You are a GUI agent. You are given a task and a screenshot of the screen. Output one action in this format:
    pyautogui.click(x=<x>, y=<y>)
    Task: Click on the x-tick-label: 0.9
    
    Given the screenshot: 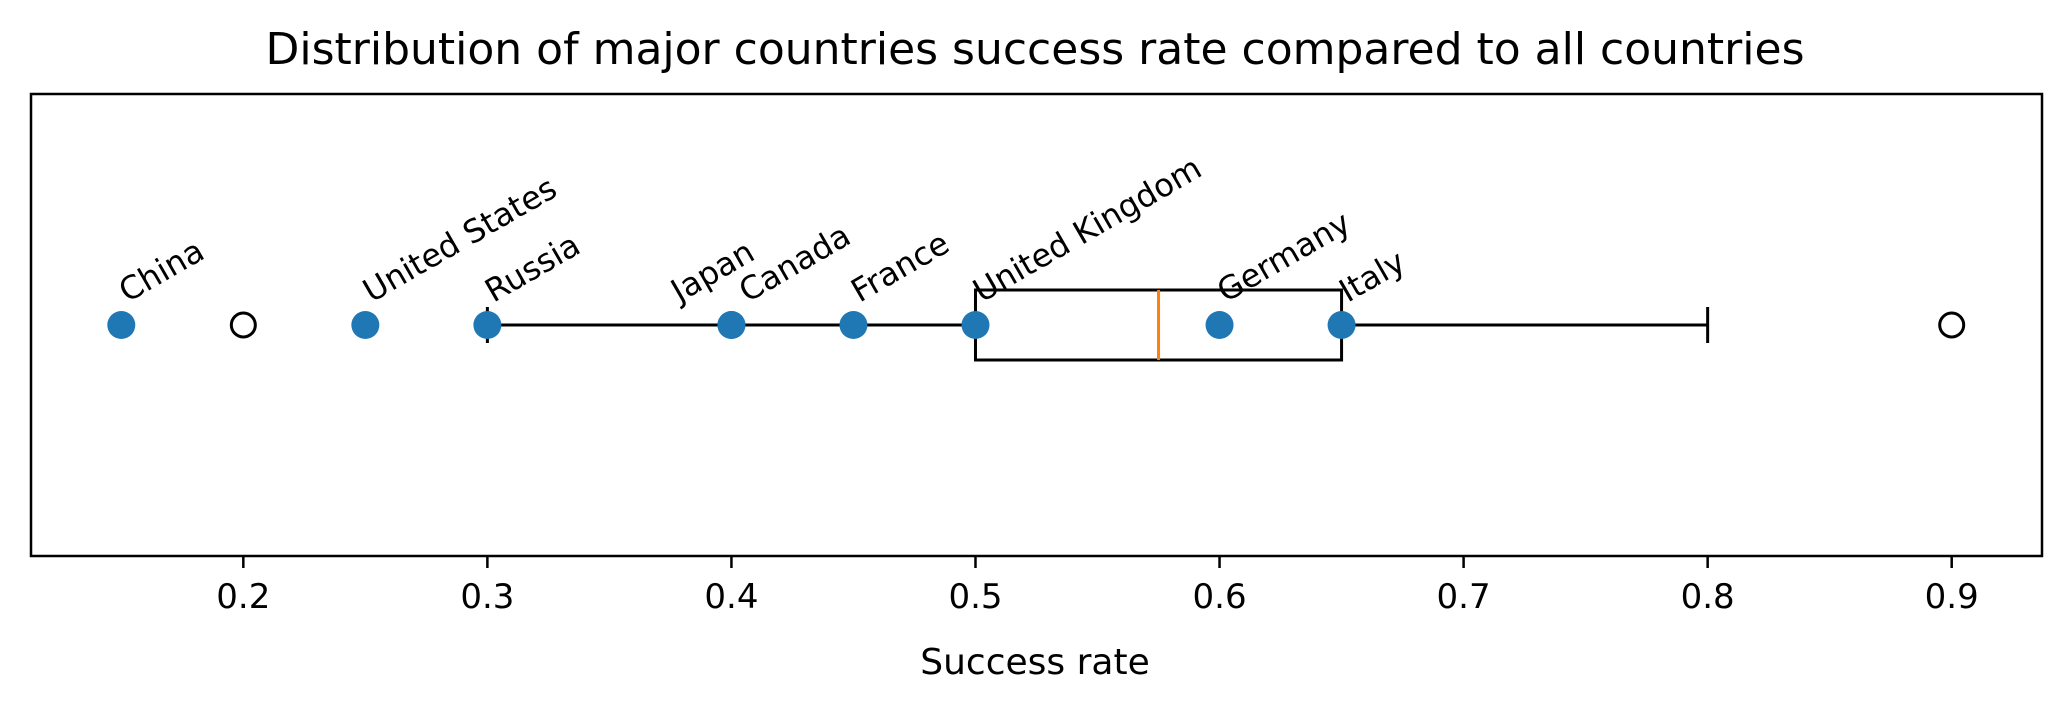 What is the action you would take?
    pyautogui.click(x=1952, y=597)
    